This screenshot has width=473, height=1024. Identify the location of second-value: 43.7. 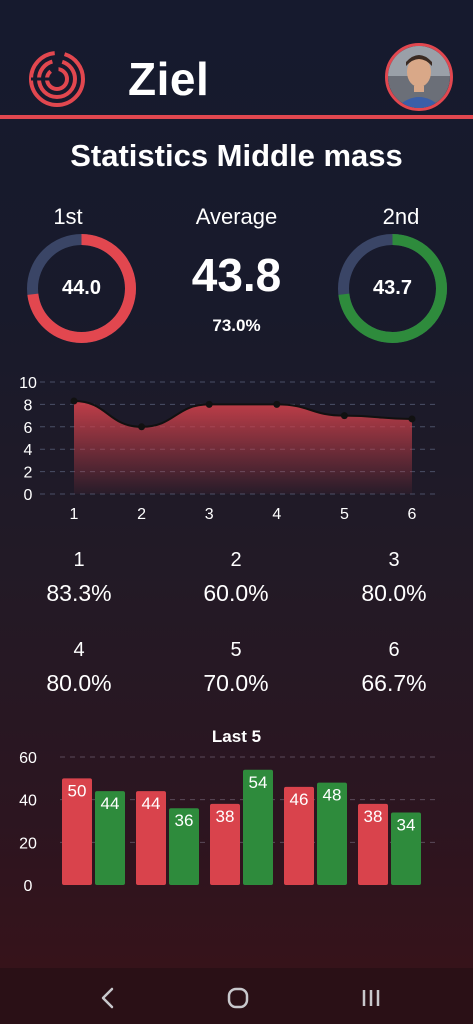
(392, 288).